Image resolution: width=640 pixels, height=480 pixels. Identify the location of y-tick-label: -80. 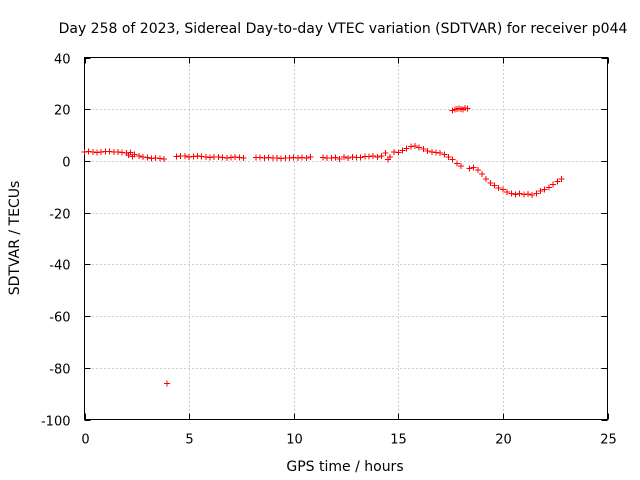
(59, 370).